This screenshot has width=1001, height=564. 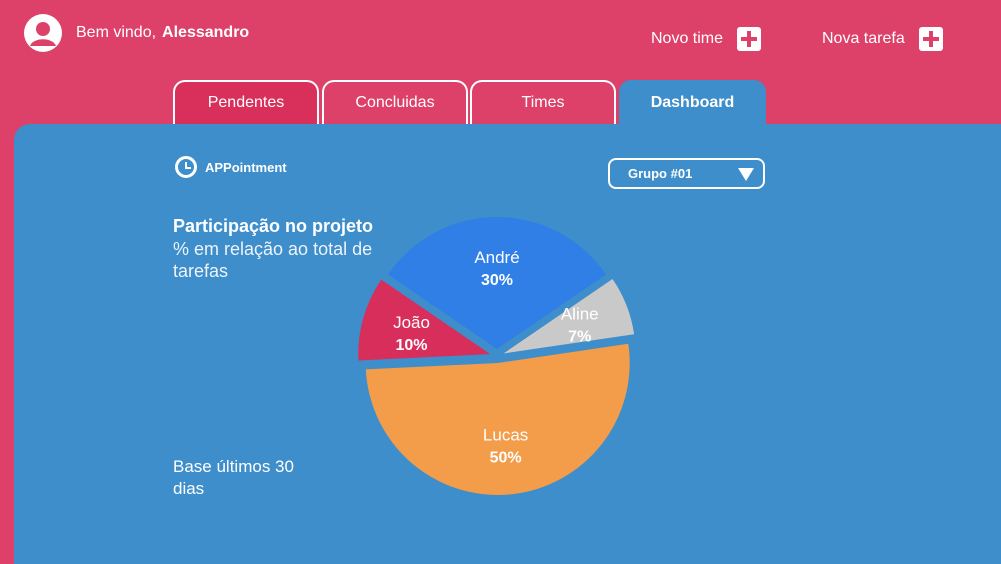 I want to click on welcome-text: Bem vindo, Alessandro, so click(x=162, y=33).